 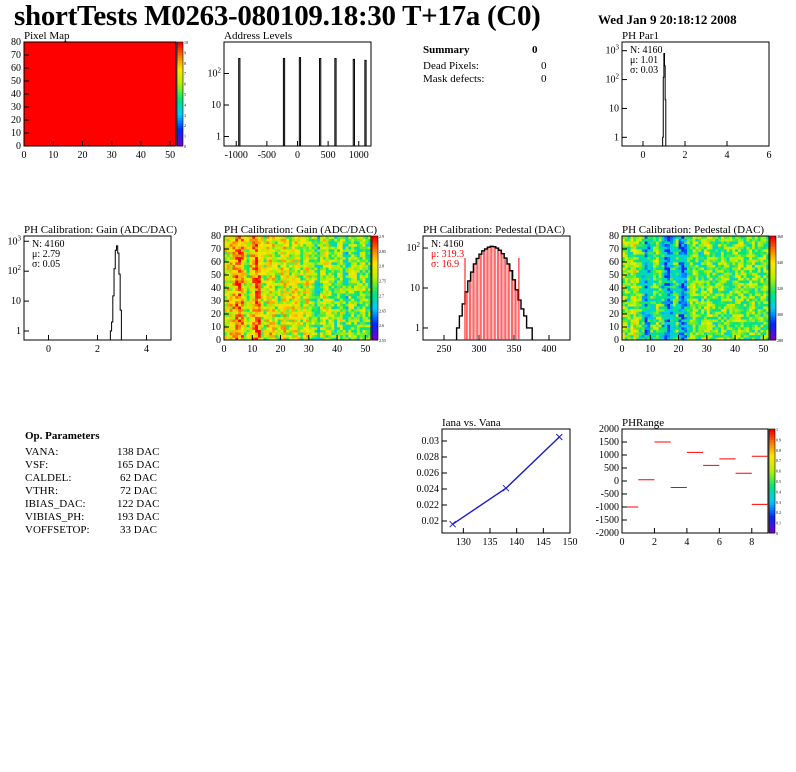 I want to click on x-tick-label: 145, so click(x=543, y=542).